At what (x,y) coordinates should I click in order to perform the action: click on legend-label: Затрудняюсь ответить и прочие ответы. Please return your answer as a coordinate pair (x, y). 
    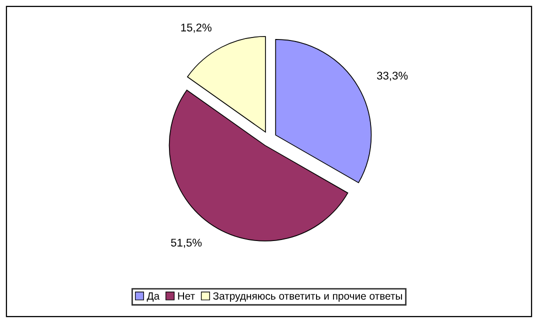
    Looking at the image, I should click on (307, 297).